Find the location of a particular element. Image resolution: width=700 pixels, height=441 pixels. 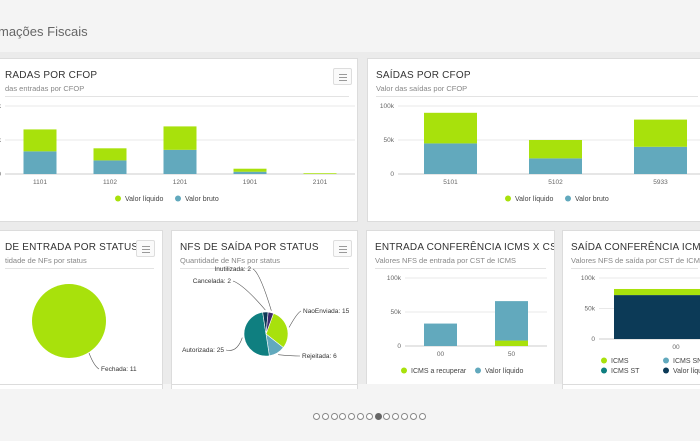

page-title: mações Fiscais is located at coordinates (44, 31).